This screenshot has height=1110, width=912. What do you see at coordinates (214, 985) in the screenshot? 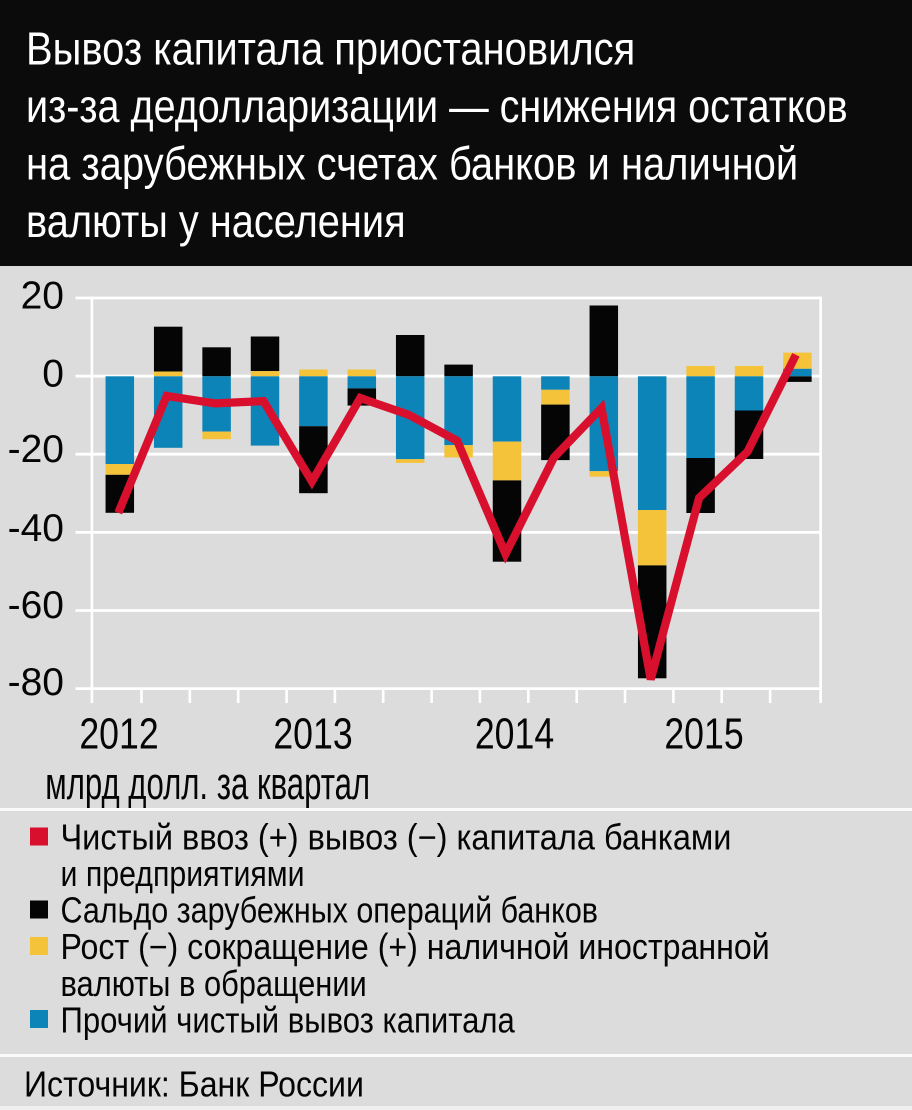
I see `svg-text: валюты в обращении` at bounding box center [214, 985].